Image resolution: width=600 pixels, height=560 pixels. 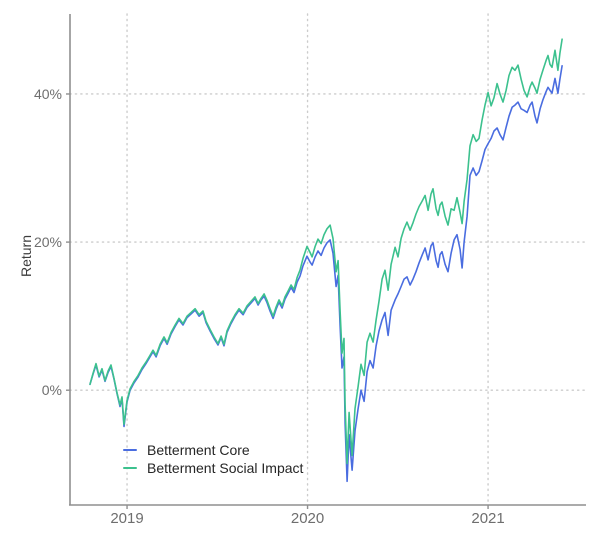 I want to click on social-impact-line-swatch-icon, so click(x=130, y=468).